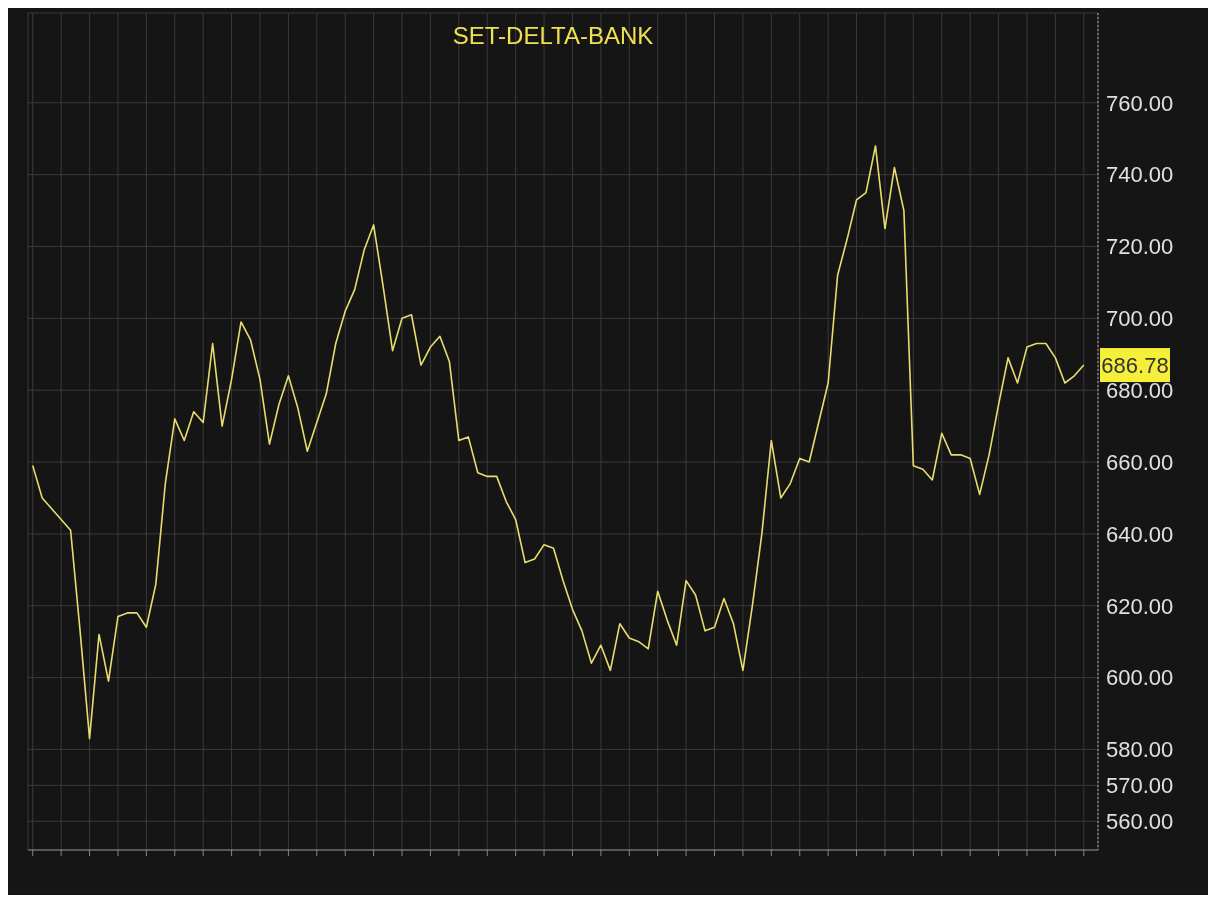 The image size is (1216, 903). Describe the element at coordinates (1140, 319) in the screenshot. I see `y-tick-label: 700.00` at that location.